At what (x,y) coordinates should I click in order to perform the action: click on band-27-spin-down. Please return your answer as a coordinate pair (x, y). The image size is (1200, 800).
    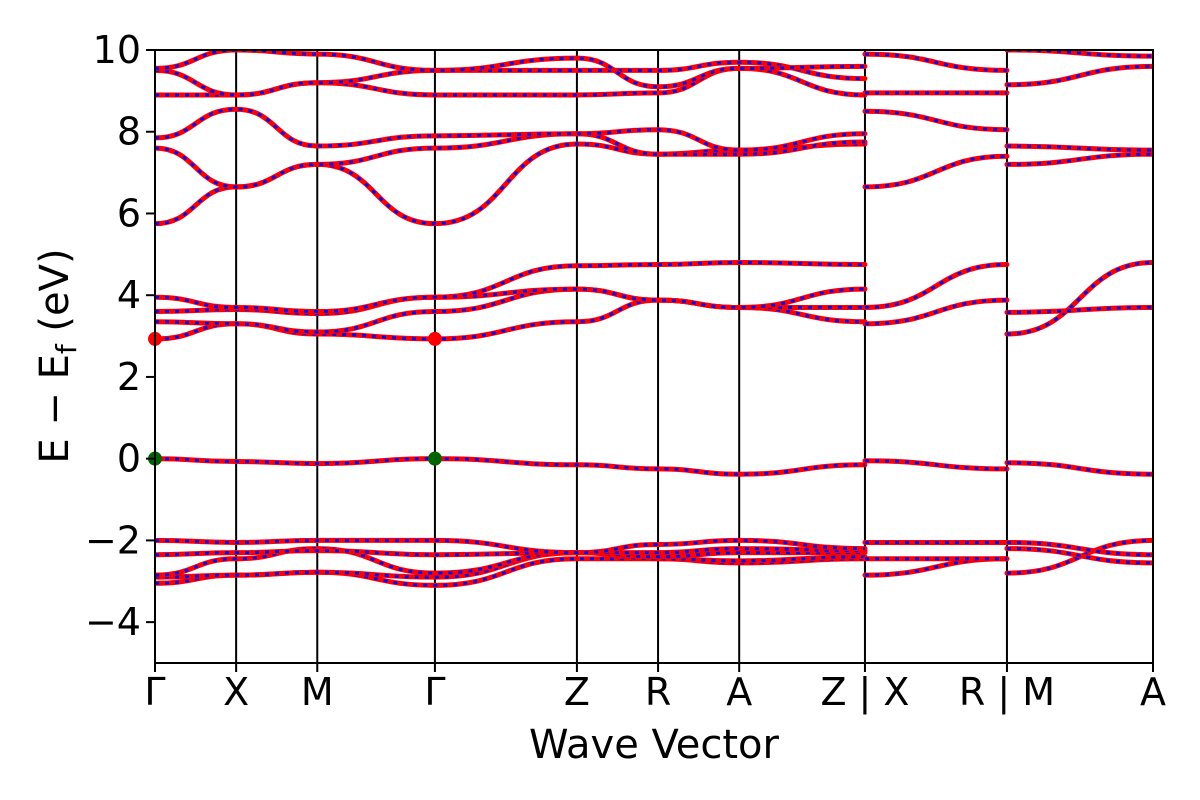
    Looking at the image, I should click on (1079, 556).